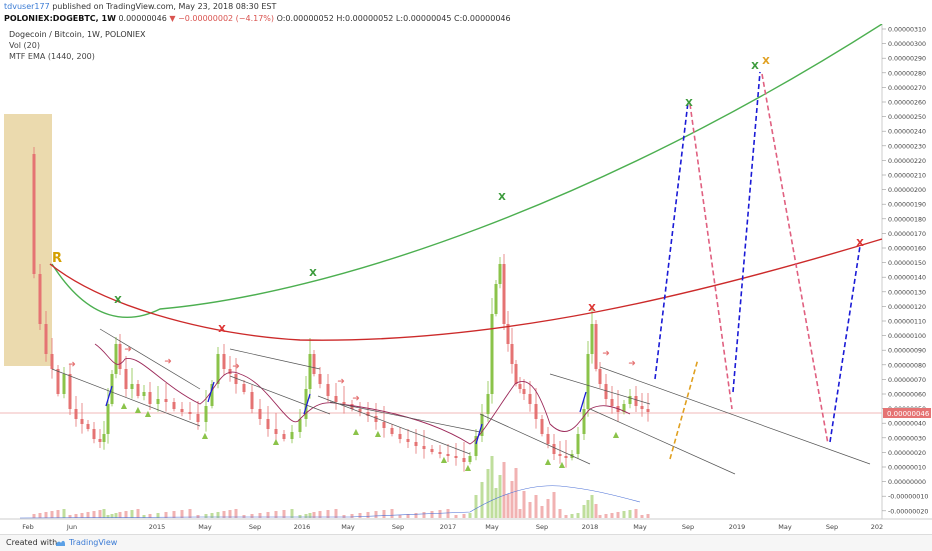 The image size is (932, 551). Describe the element at coordinates (157, 527) in the screenshot. I see `x-tick-label: 2015` at that location.